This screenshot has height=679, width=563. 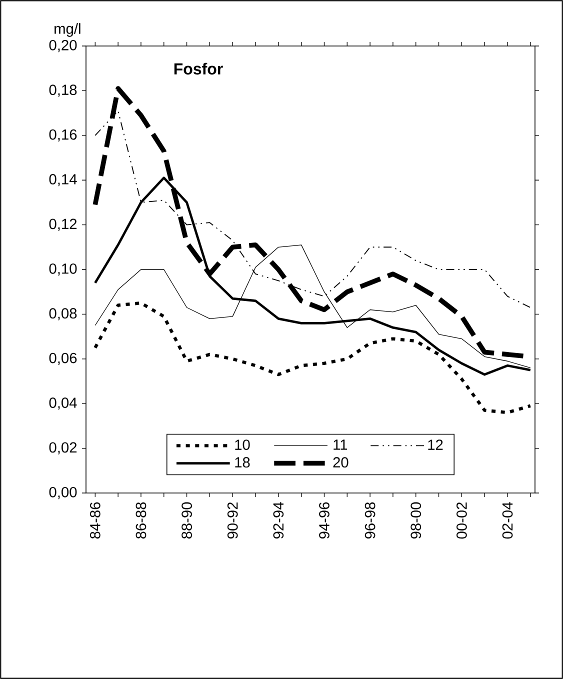 I want to click on y-tick-label: 0,18, so click(x=63, y=90).